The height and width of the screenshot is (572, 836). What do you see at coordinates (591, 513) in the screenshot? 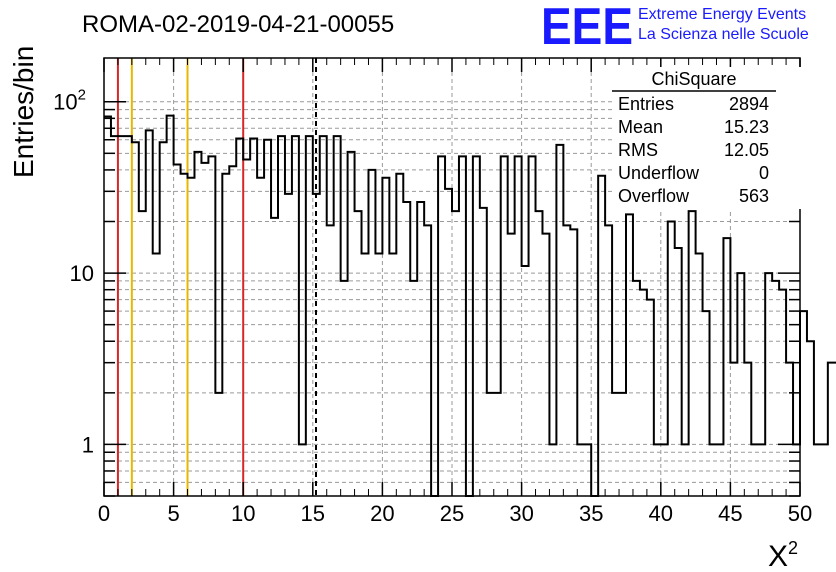
I see `x-tick-label: 35` at bounding box center [591, 513].